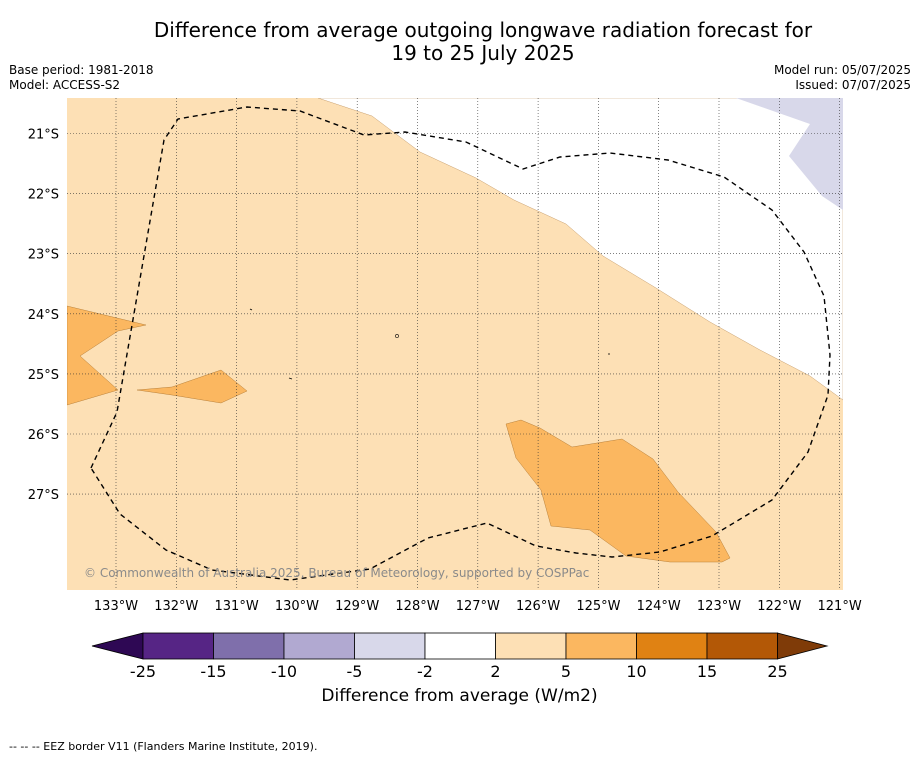  What do you see at coordinates (65, 85) in the screenshot?
I see `model-name: Model: ACCESS-S2` at bounding box center [65, 85].